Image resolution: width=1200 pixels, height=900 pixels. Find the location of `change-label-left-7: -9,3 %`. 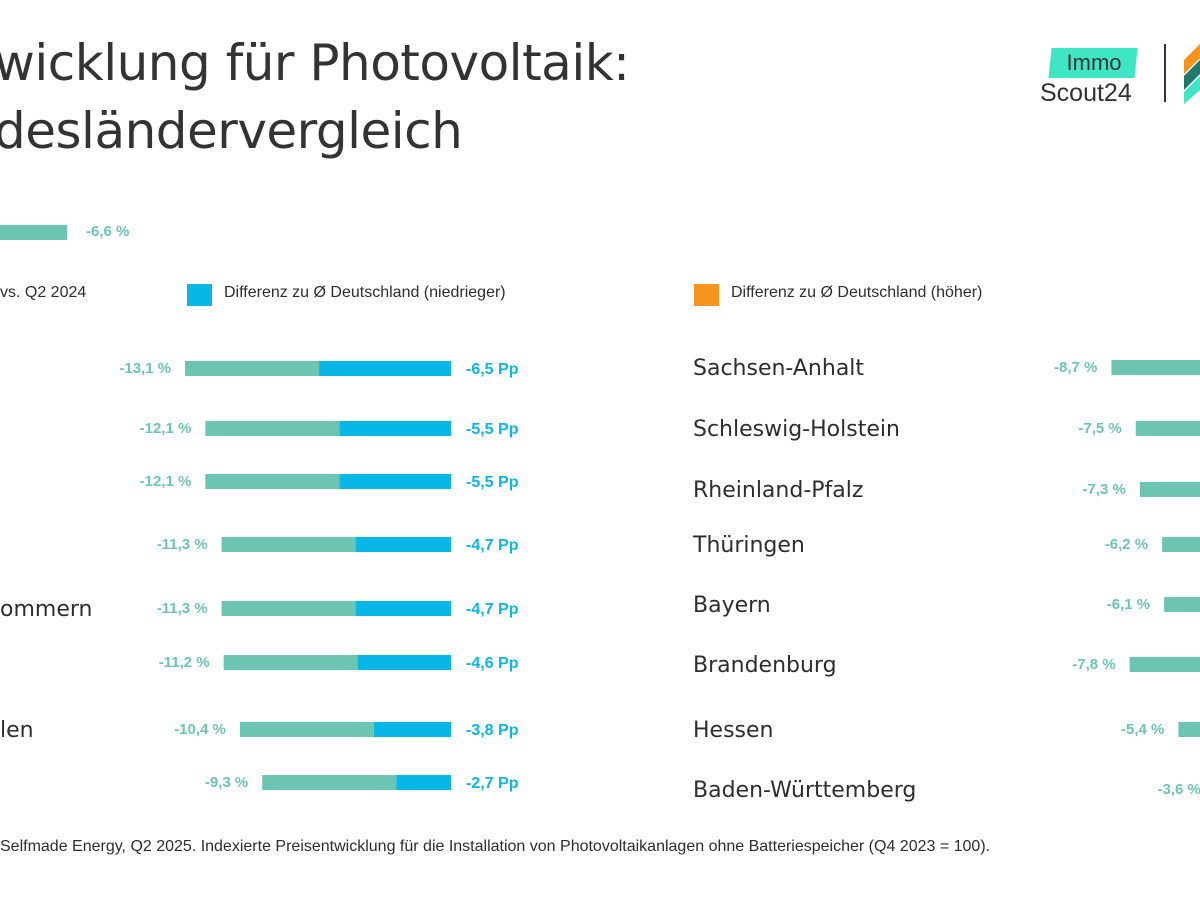

change-label-left-7: -9,3 % is located at coordinates (226, 782).